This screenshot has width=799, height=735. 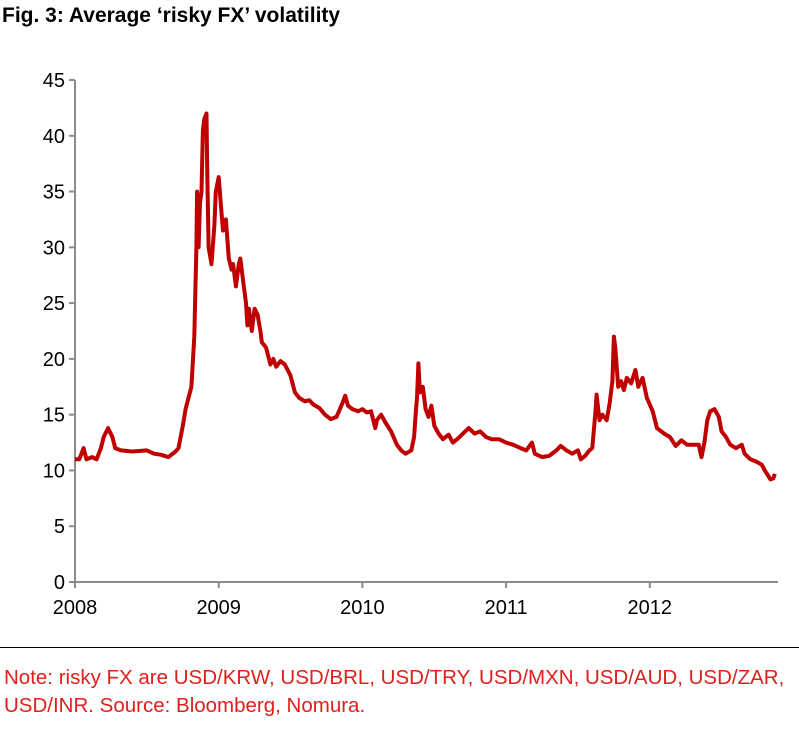 What do you see at coordinates (54, 471) in the screenshot?
I see `y-tick-label: 10` at bounding box center [54, 471].